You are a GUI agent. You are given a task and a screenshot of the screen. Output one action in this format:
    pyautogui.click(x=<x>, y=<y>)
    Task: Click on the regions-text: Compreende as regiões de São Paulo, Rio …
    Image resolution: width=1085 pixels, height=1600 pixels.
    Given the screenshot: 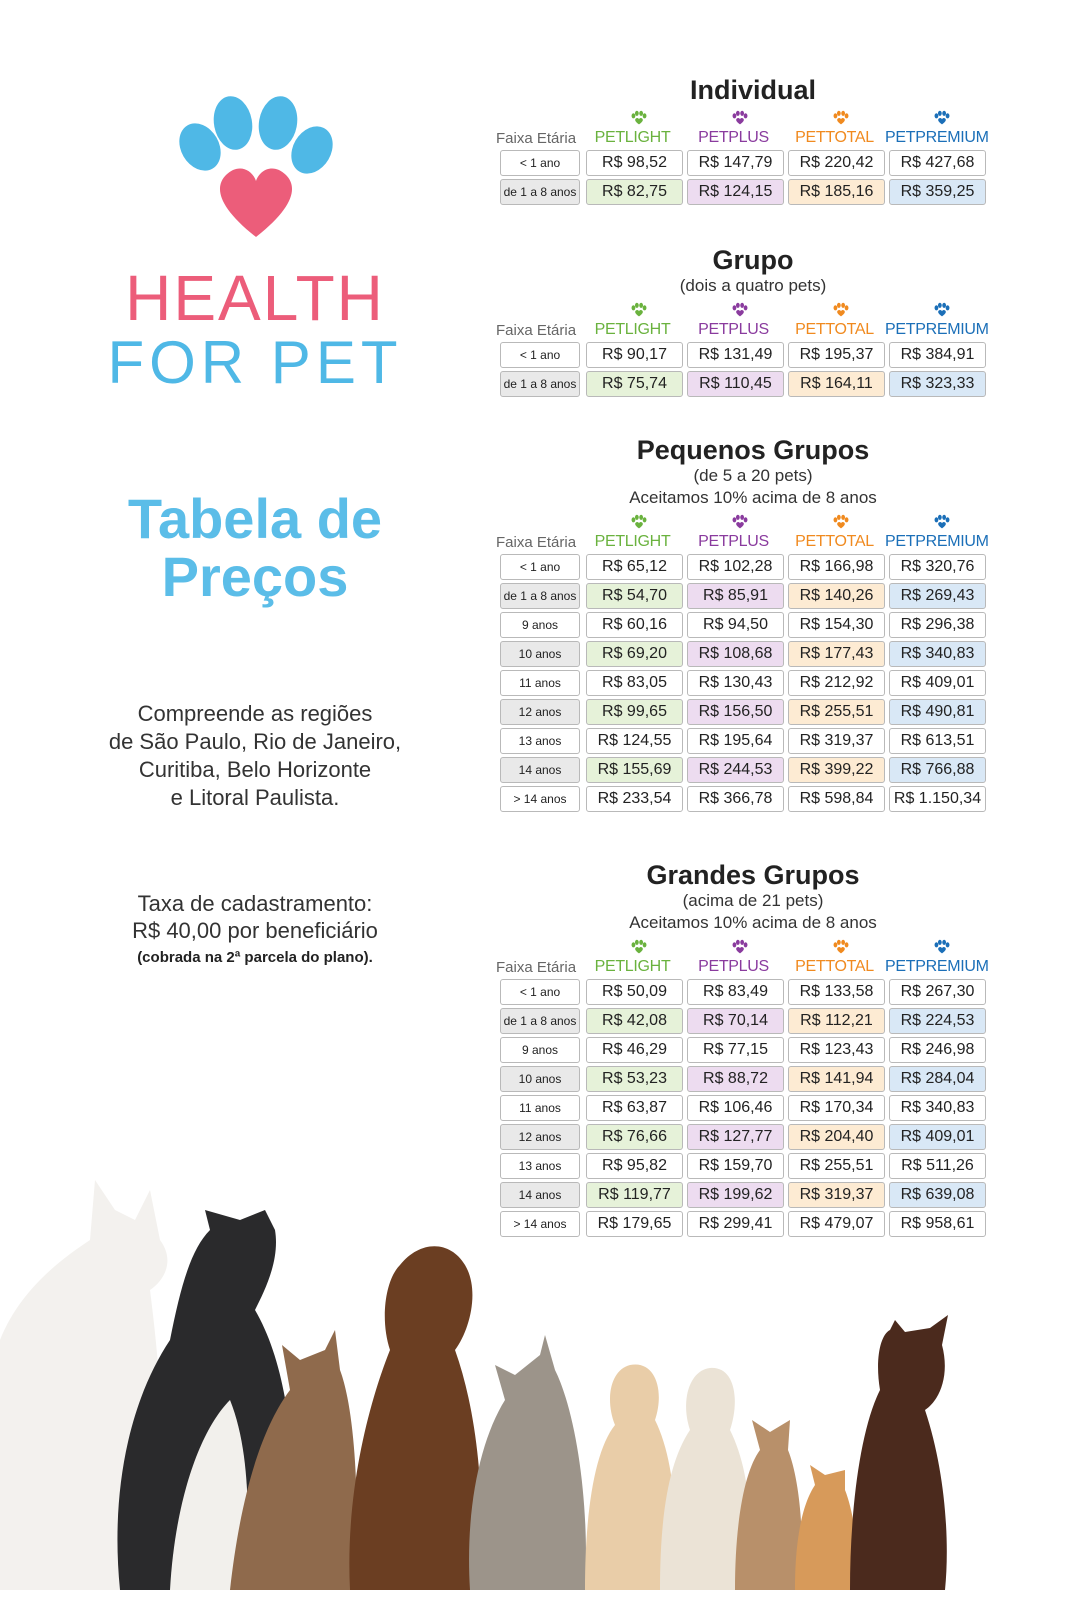 What is the action you would take?
    pyautogui.click(x=255, y=756)
    